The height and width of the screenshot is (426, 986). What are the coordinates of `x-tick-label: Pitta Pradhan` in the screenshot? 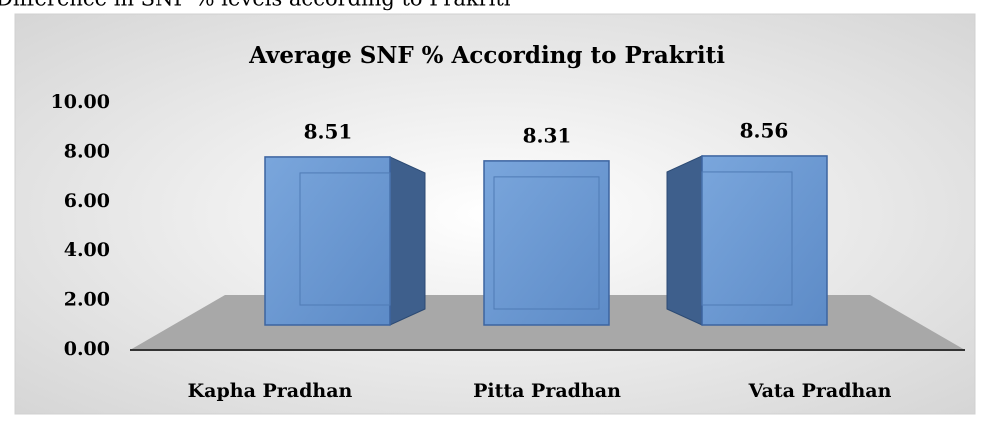 It's located at (547, 391).